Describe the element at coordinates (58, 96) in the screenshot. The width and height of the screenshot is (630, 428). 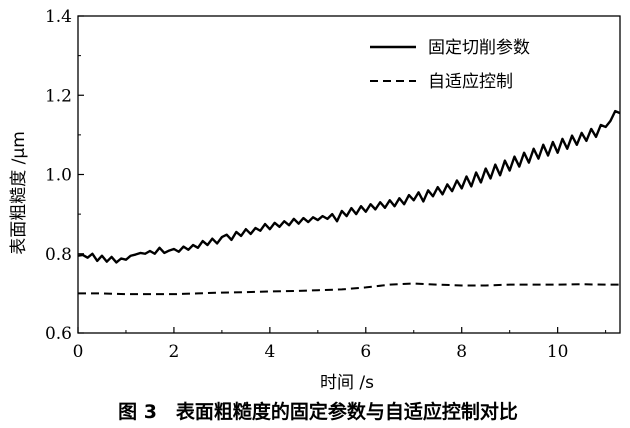
I see `y-tick-label: 1.2` at that location.